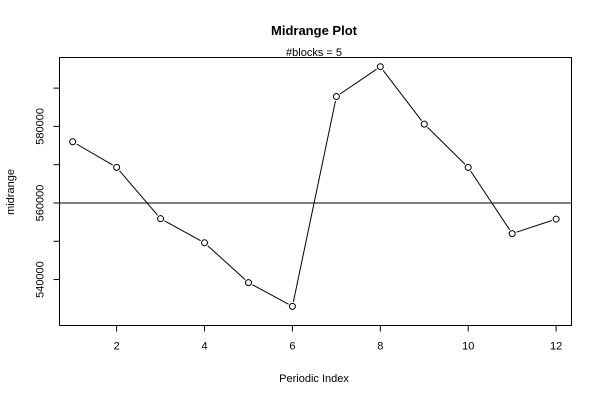  What do you see at coordinates (11, 192) in the screenshot?
I see `y-axis-label: midrange` at bounding box center [11, 192].